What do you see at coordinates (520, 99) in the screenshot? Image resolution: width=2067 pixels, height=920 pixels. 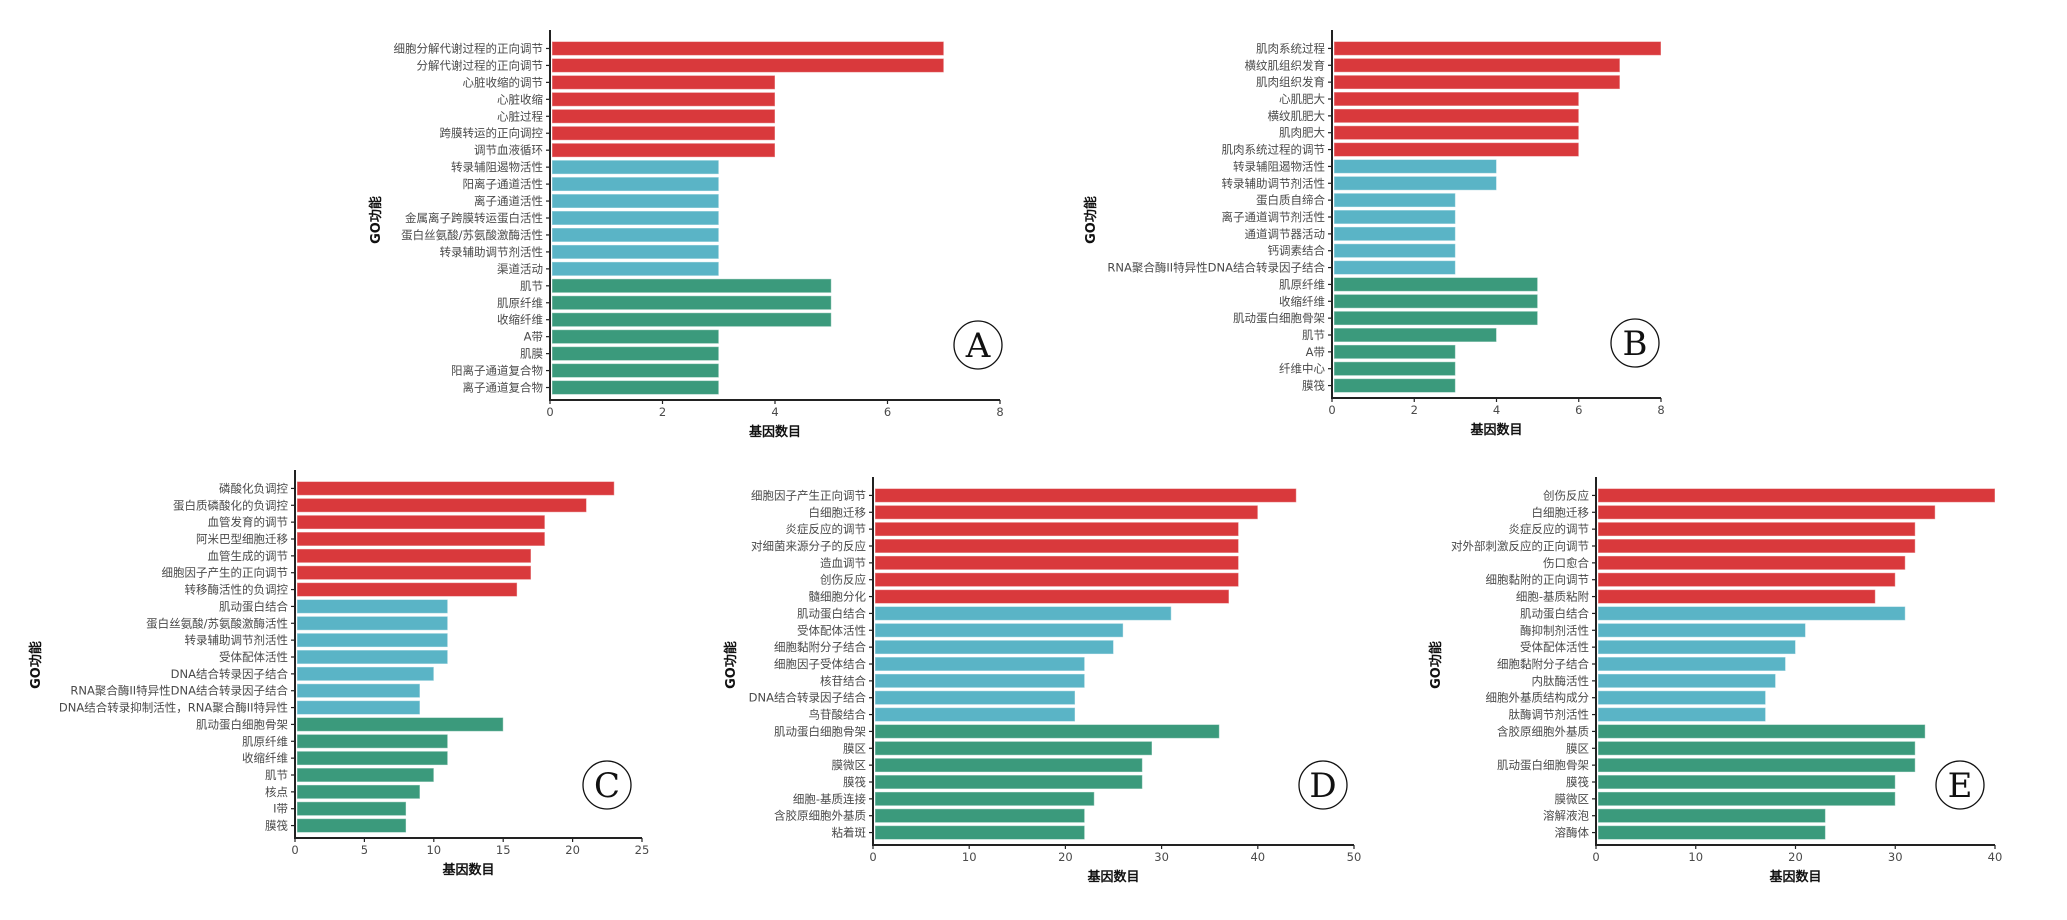 I see `category-label: 心脏收缩` at bounding box center [520, 99].